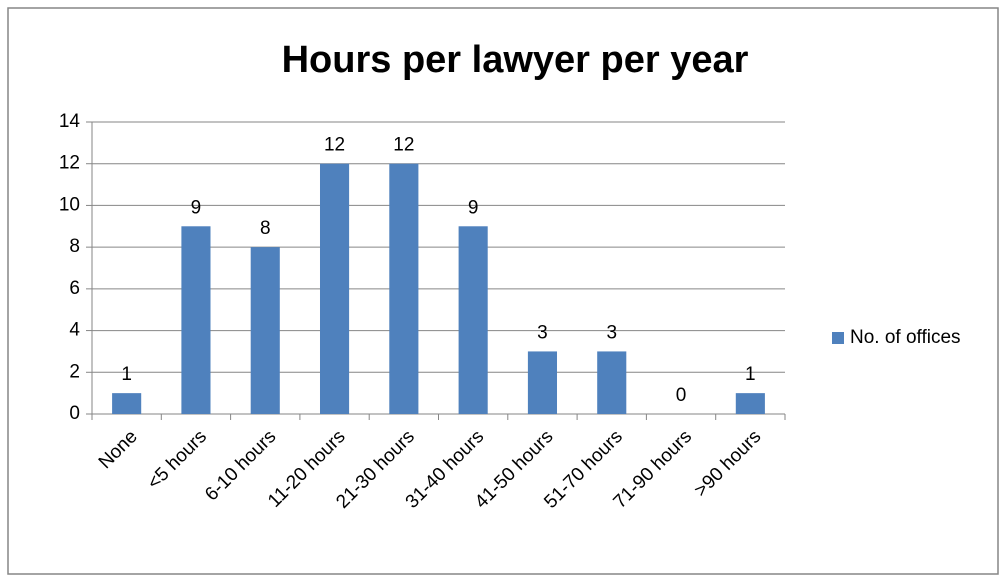 Image resolution: width=1005 pixels, height=578 pixels. What do you see at coordinates (74, 246) in the screenshot?
I see `y-tick-label: 8` at bounding box center [74, 246].